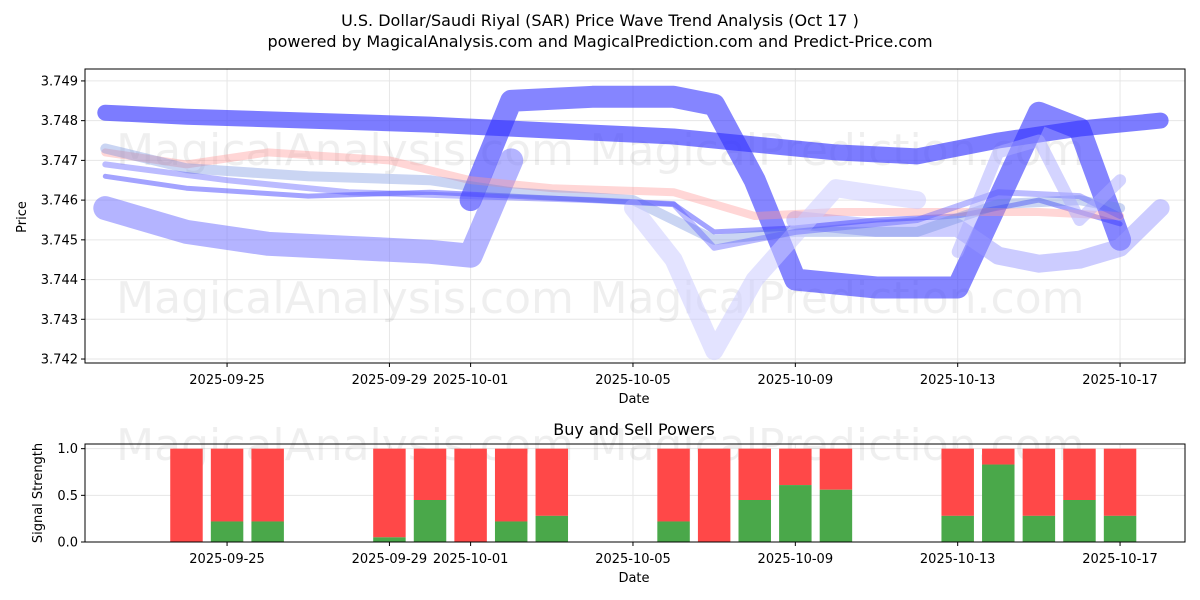 The width and height of the screenshot is (1200, 600). I want to click on bottom-x-axis-label: Date, so click(633, 578).